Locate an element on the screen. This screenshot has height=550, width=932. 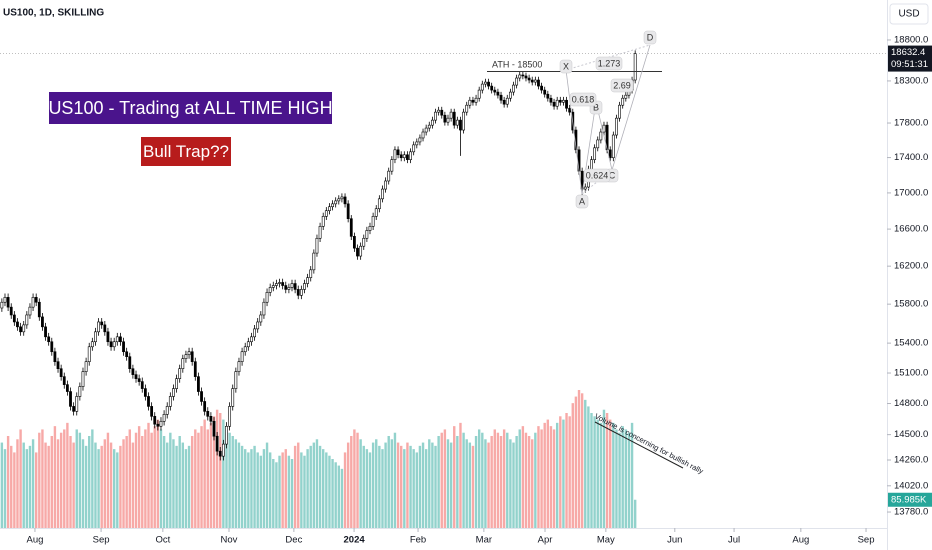
currency-box is located at coordinates (909, 14).